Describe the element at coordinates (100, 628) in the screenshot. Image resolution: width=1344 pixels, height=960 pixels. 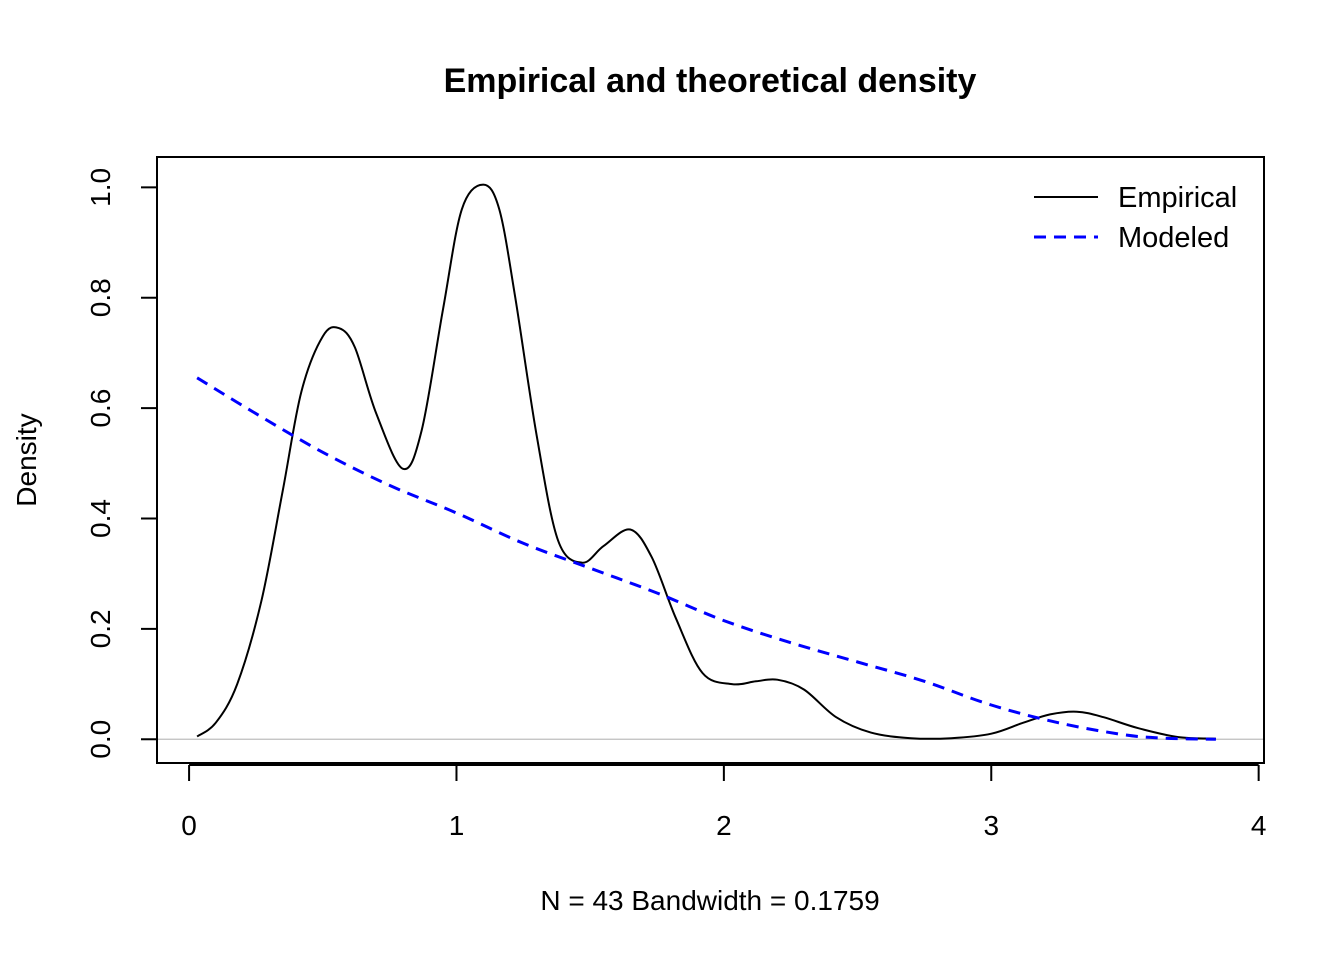
I see `y-tick-label: 0.2` at that location.